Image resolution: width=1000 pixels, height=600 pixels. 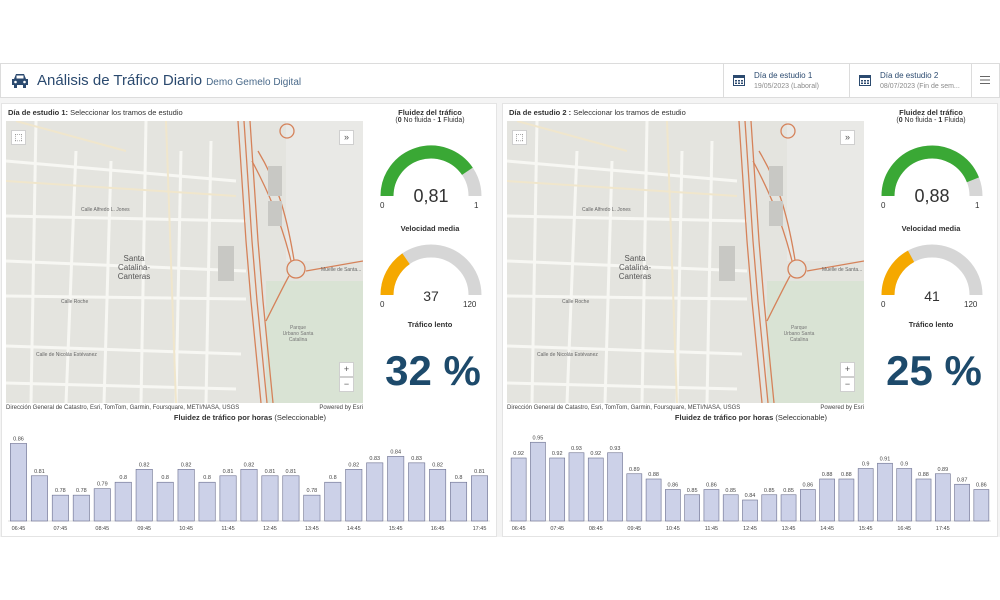 What do you see at coordinates (438, 529) in the screenshot?
I see `x-tick-label: 16:45` at bounding box center [438, 529].